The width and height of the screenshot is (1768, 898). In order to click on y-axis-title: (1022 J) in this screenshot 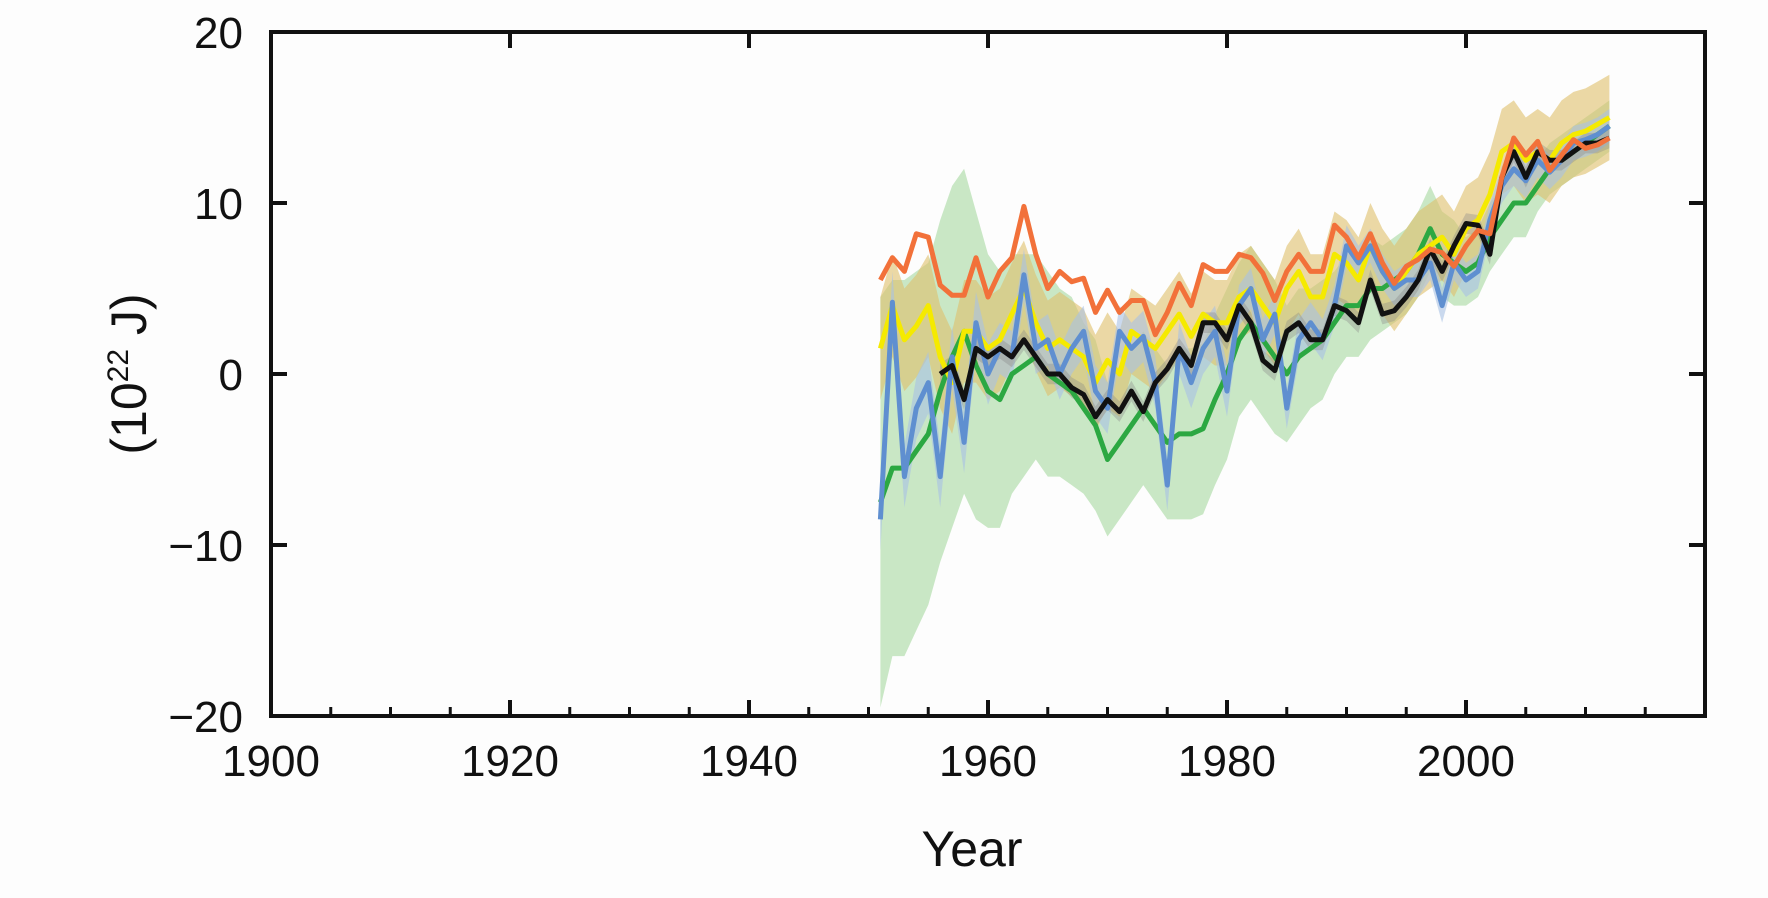, I will do `click(129, 373)`.